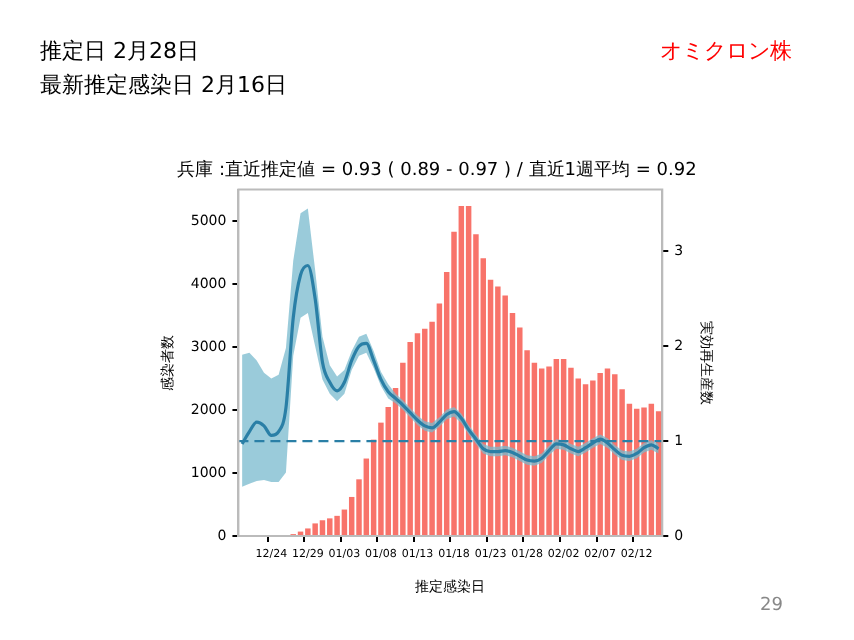  Describe the element at coordinates (771, 606) in the screenshot. I see `text: 29` at that location.